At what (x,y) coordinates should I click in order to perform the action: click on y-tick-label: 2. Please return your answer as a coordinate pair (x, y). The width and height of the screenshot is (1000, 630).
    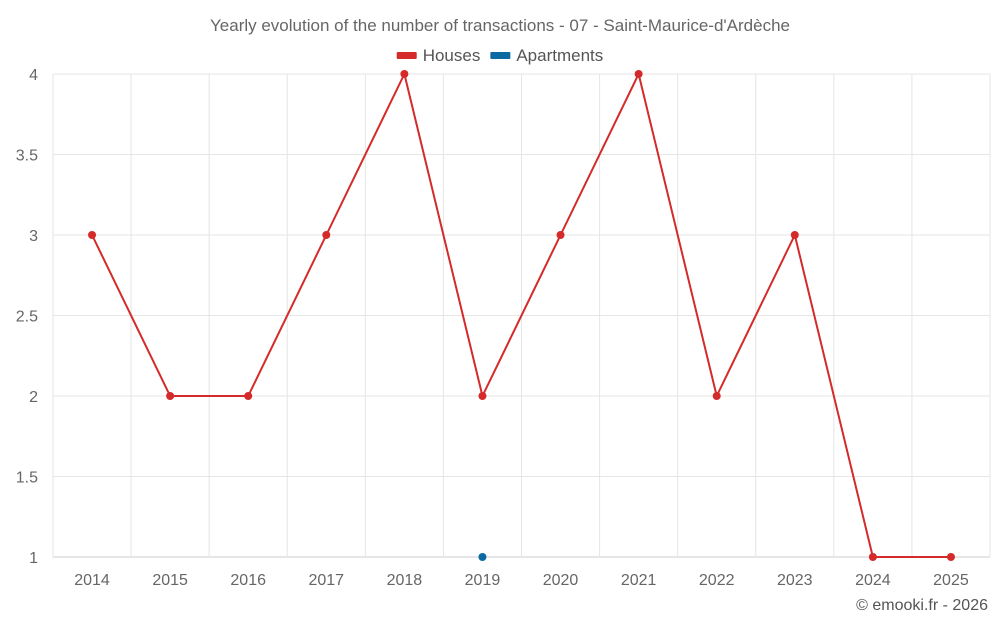
    Looking at the image, I should click on (33, 397).